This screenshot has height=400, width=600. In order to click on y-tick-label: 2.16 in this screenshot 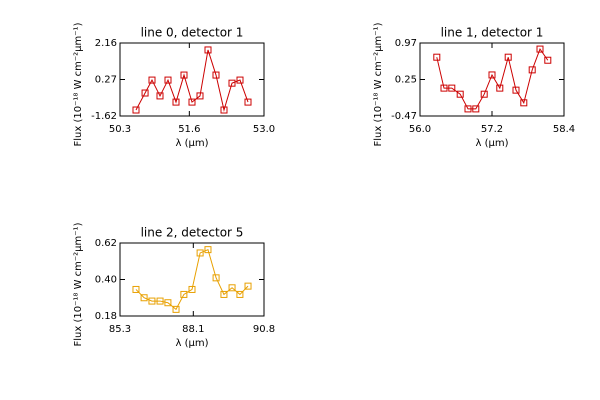, I will do `click(106, 43)`.